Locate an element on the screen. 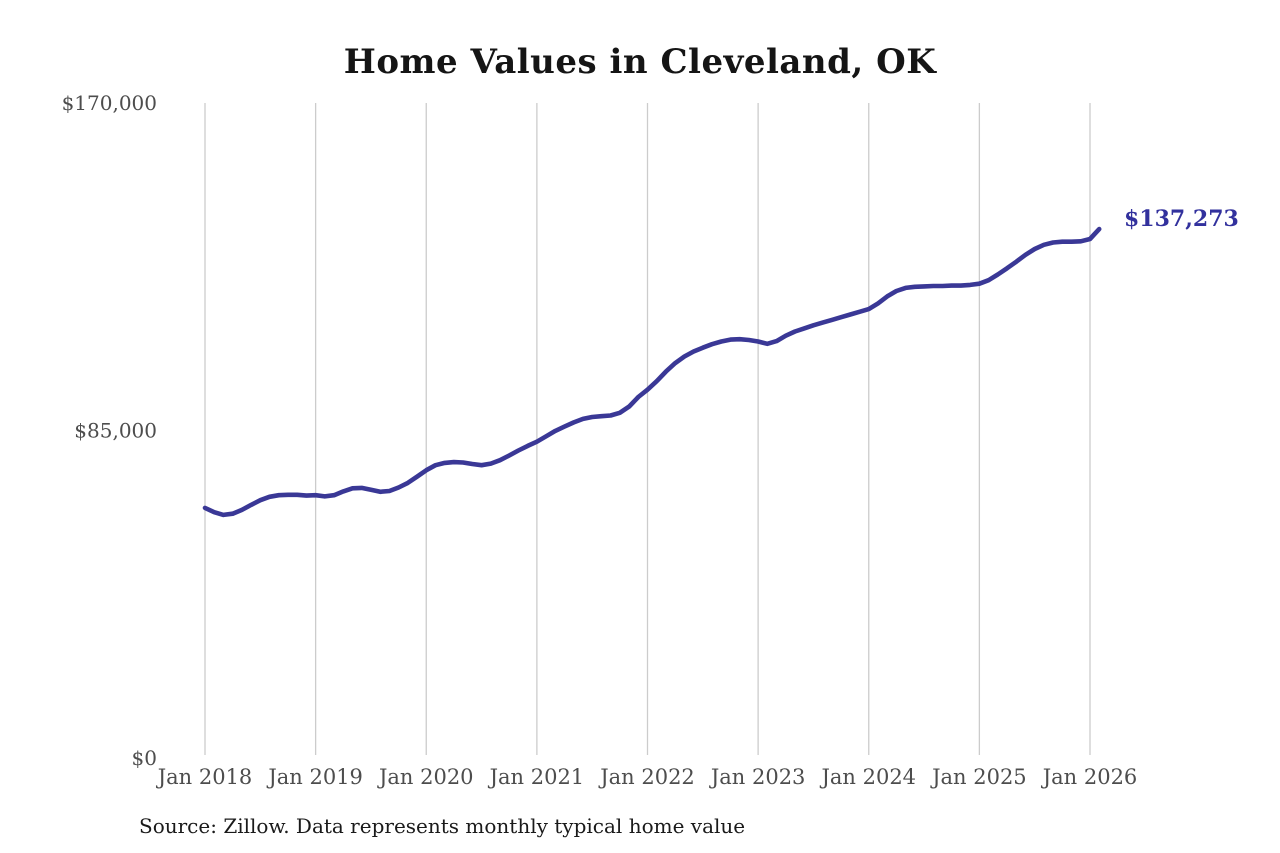  x-tick-label: Jan 2025 is located at coordinates (978, 777).